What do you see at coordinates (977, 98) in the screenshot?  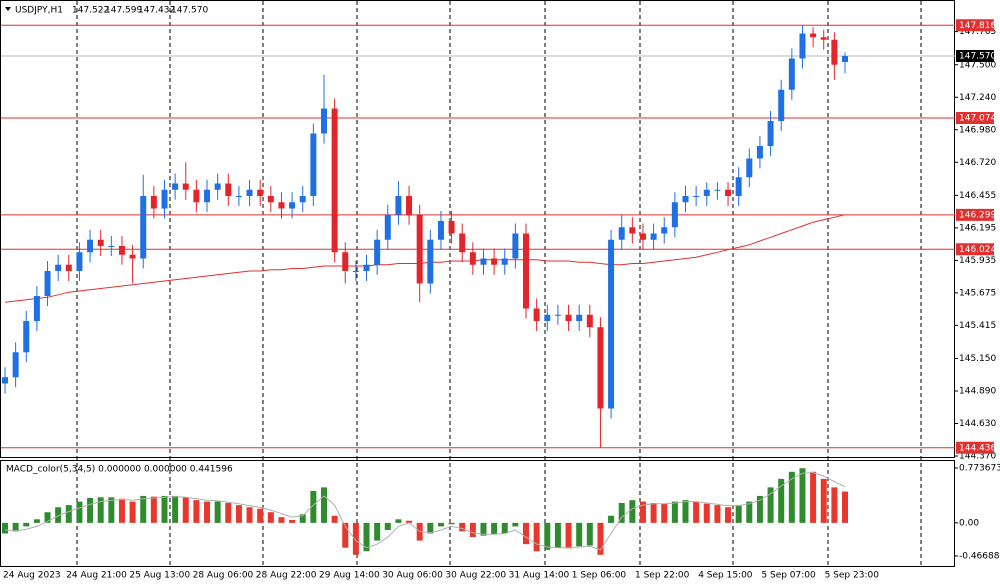 I see `y-tick-label: 147.240` at bounding box center [977, 98].